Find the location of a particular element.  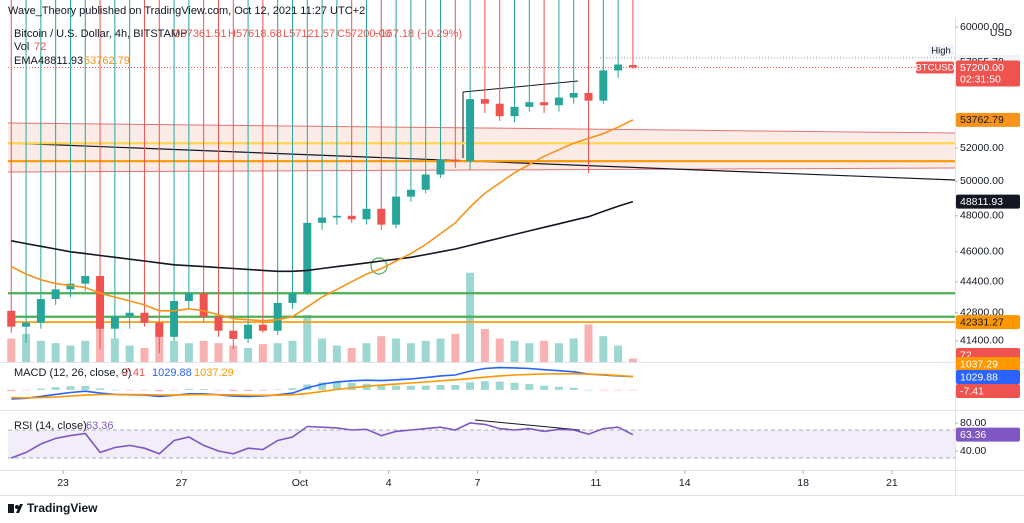

volume-title: Vol is located at coordinates (21, 47).